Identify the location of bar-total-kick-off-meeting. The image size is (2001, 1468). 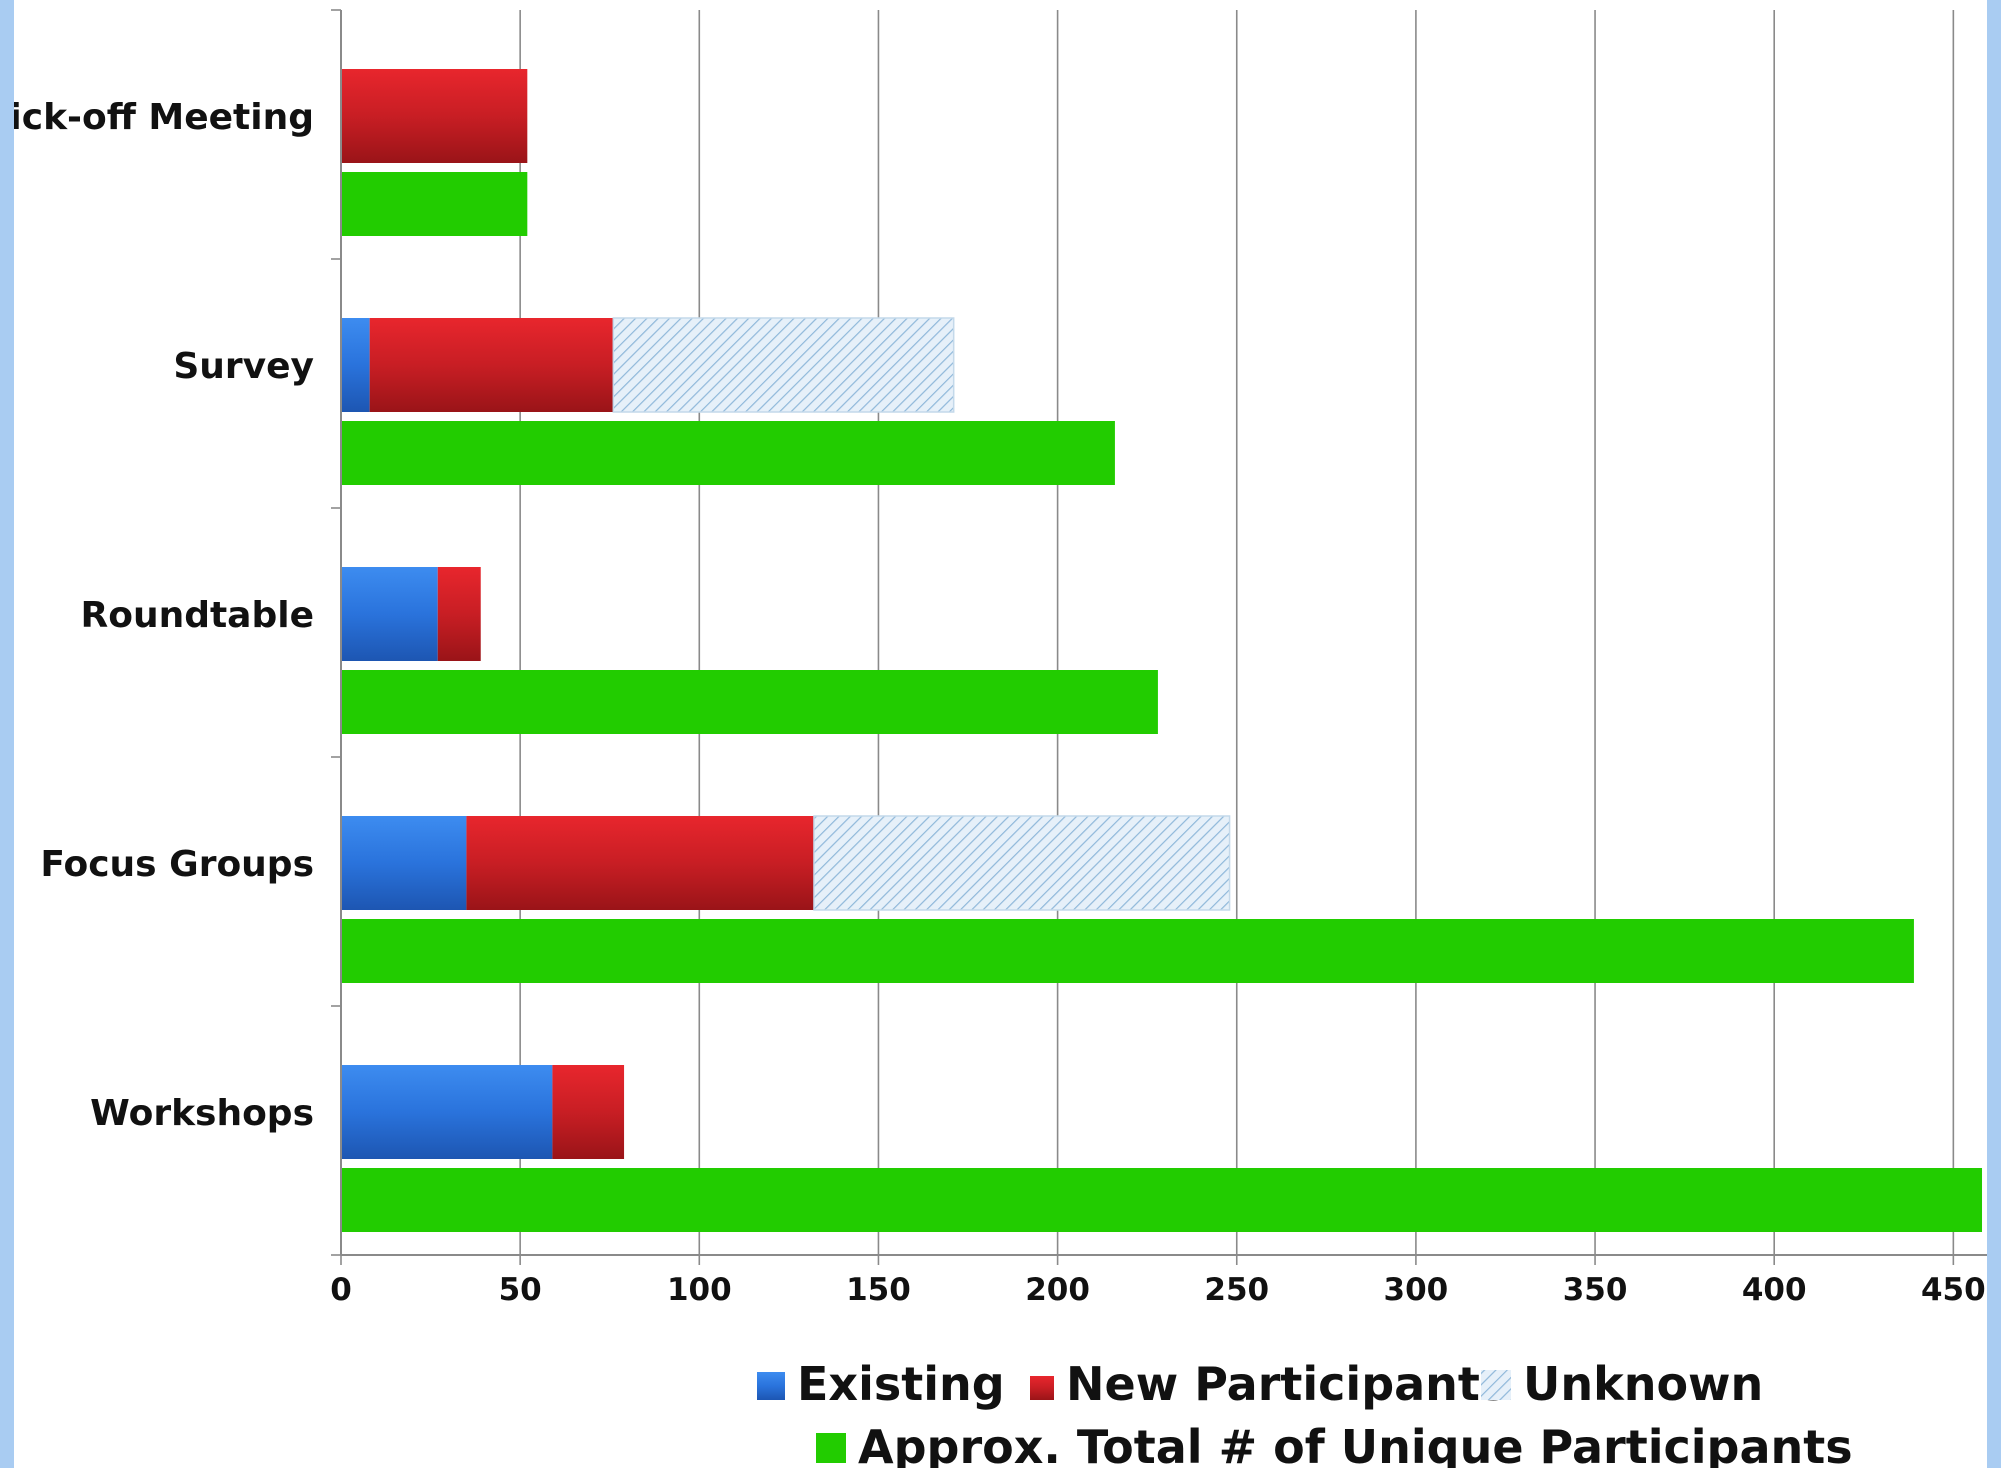
(434, 204).